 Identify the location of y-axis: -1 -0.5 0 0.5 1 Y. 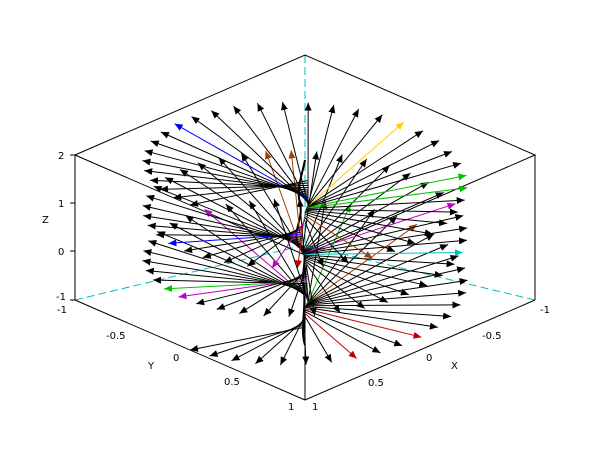
(175, 359).